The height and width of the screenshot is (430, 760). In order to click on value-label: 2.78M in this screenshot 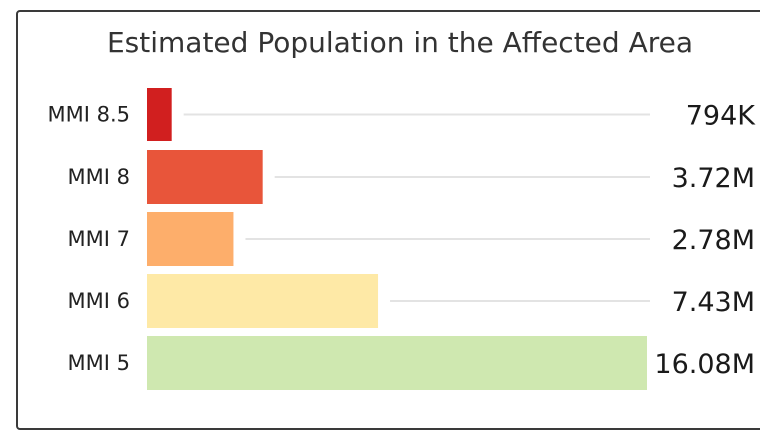, I will do `click(713, 240)`.